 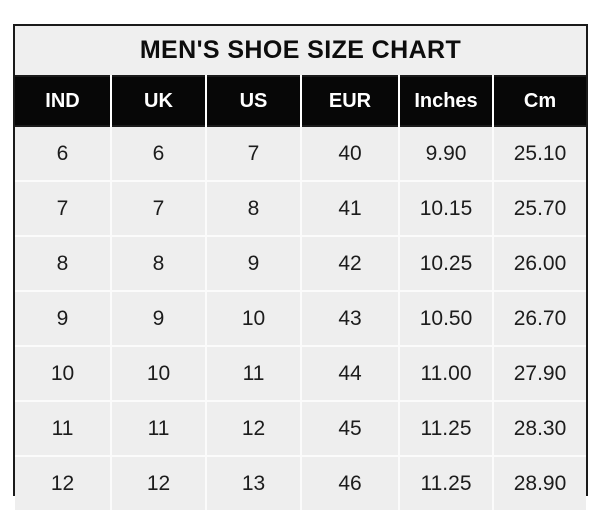 I want to click on column-header-eur: EUR, so click(x=350, y=100).